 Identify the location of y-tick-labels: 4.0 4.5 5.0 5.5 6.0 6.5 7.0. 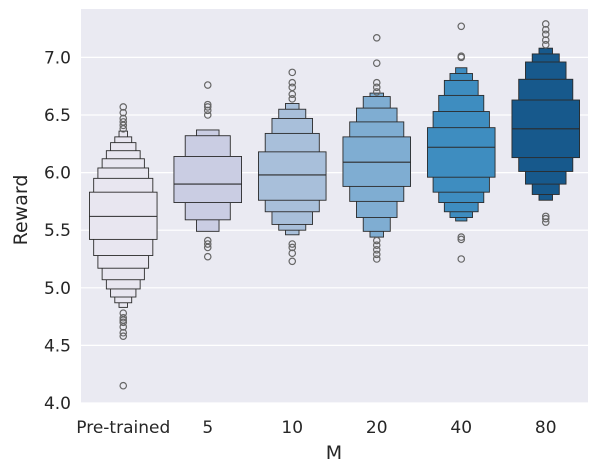
(57, 231).